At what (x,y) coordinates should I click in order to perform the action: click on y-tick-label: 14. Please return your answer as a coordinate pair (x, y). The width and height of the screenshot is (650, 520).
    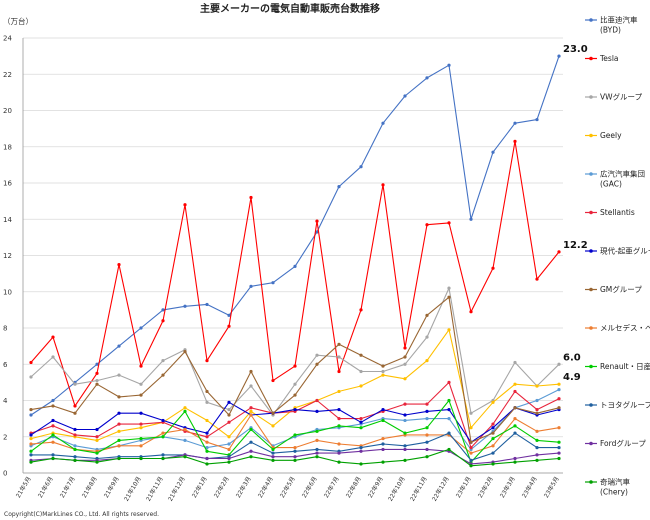
    Looking at the image, I should click on (7, 220).